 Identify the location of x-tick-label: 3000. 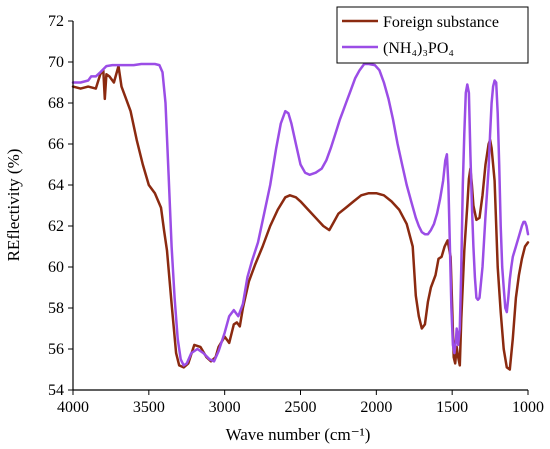
(225, 407).